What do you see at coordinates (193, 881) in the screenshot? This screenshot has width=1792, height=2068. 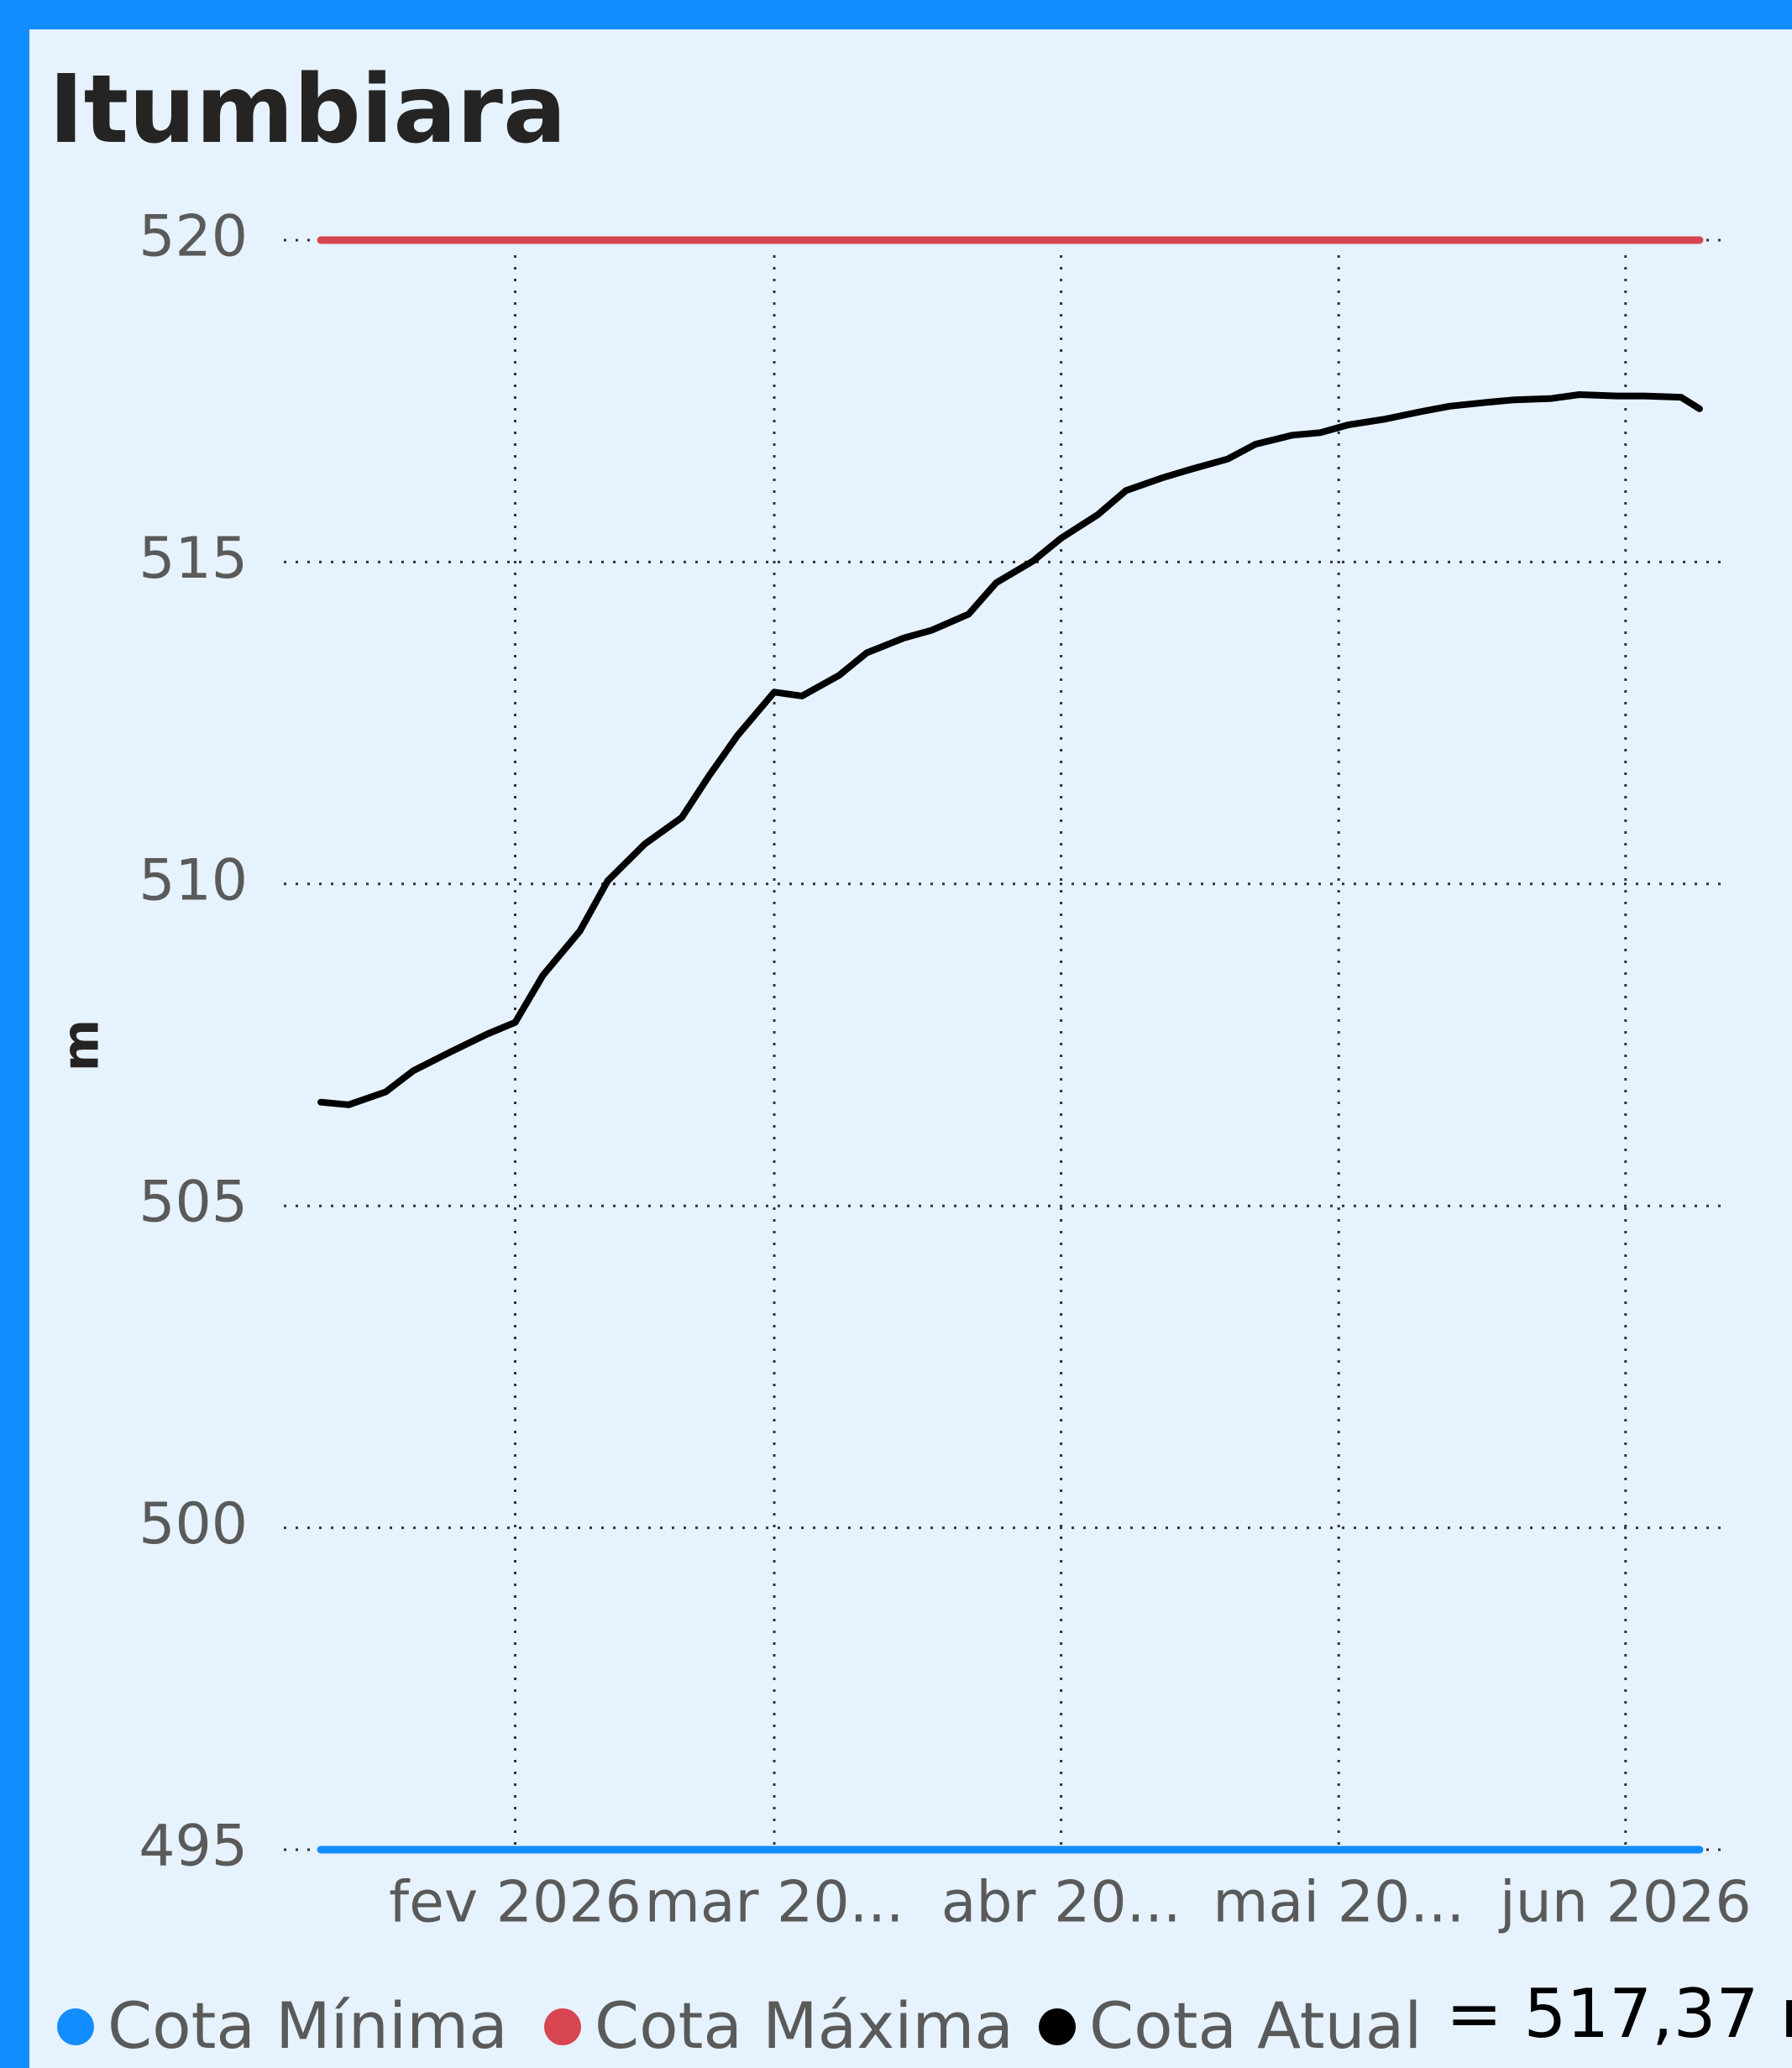 I see `y-tick-label: 510` at bounding box center [193, 881].